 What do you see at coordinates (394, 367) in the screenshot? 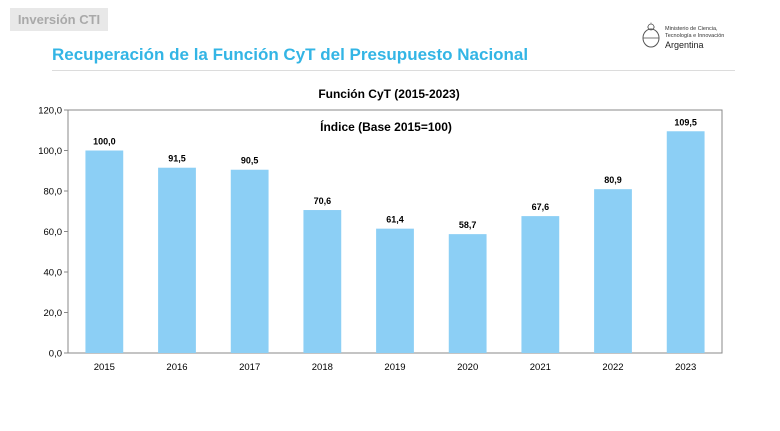
I see `x-tick-label: 2019` at bounding box center [394, 367].